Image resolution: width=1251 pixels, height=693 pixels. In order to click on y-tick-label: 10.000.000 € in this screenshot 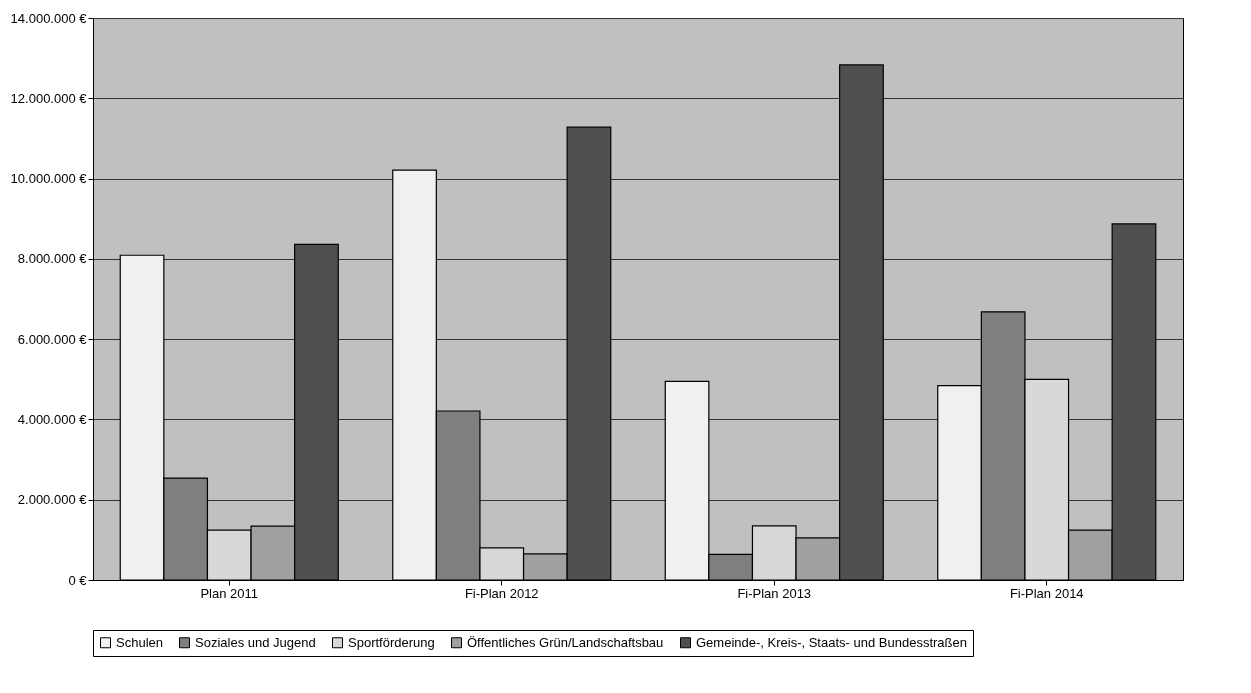, I will do `click(49, 179)`.